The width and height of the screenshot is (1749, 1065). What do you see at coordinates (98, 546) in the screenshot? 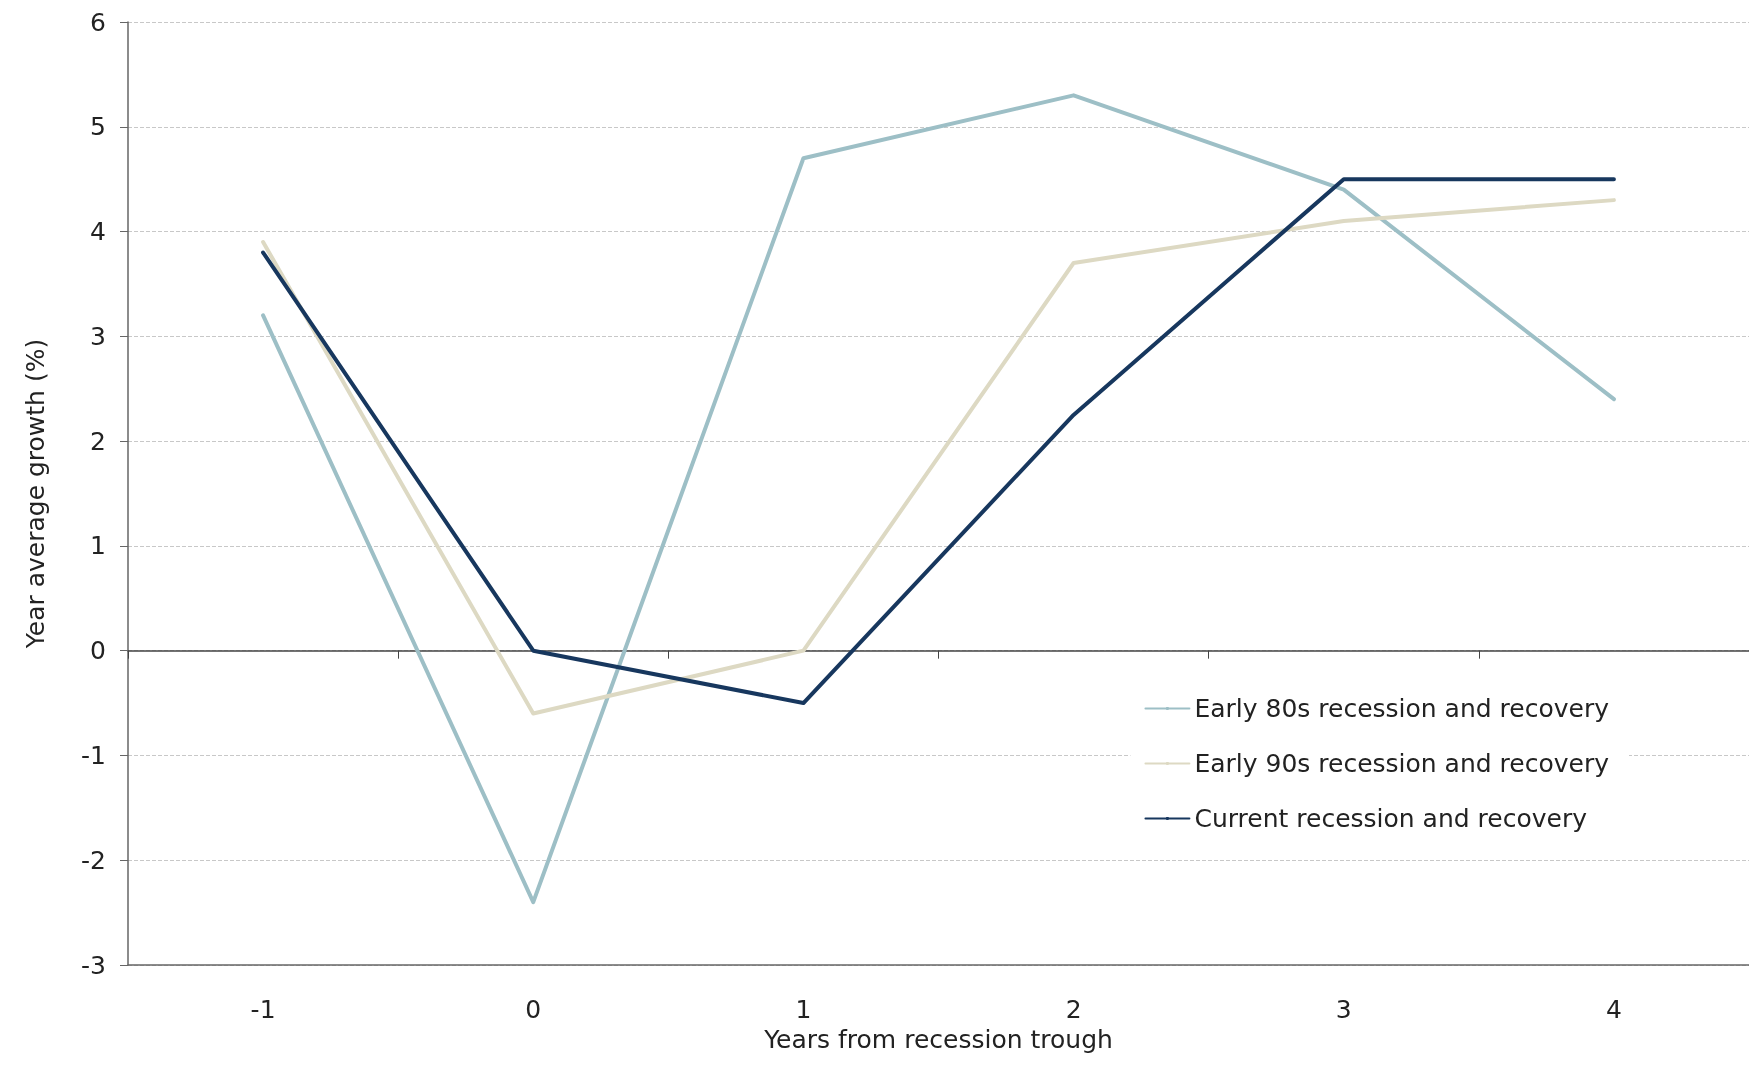
I see `y-tick-label: 1` at bounding box center [98, 546].